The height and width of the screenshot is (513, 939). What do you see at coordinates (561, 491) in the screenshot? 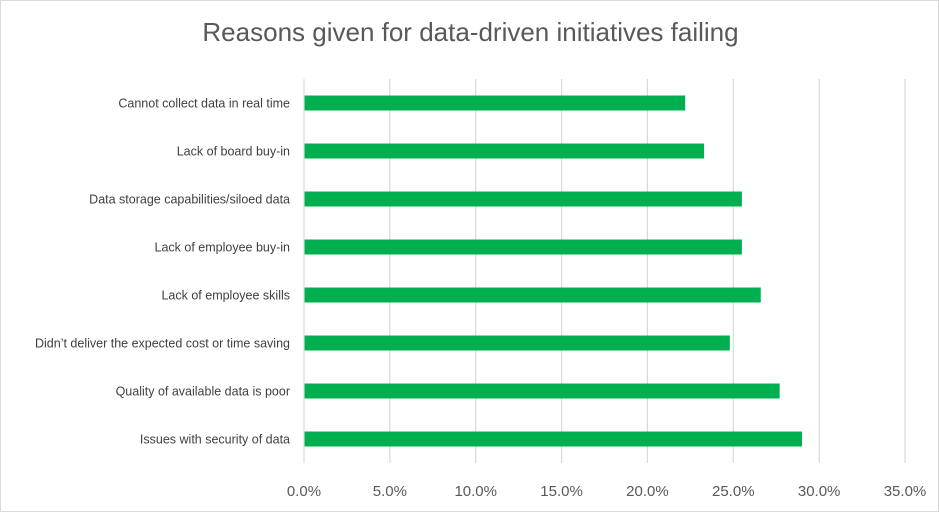
I see `x-tick-label: 15.0%` at bounding box center [561, 491].